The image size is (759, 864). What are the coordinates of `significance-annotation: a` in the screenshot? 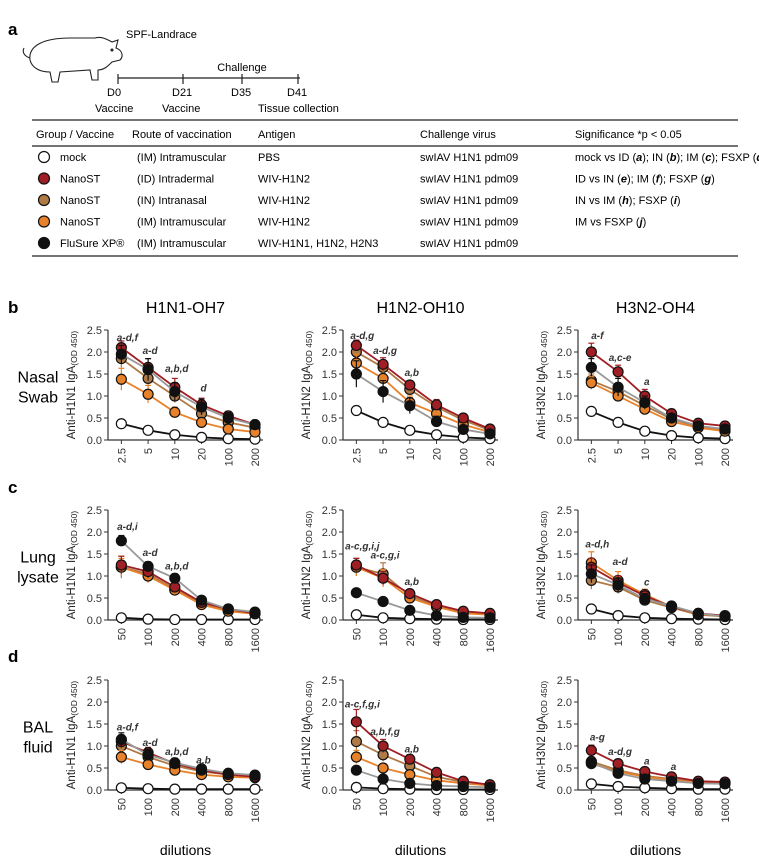 It's located at (647, 761).